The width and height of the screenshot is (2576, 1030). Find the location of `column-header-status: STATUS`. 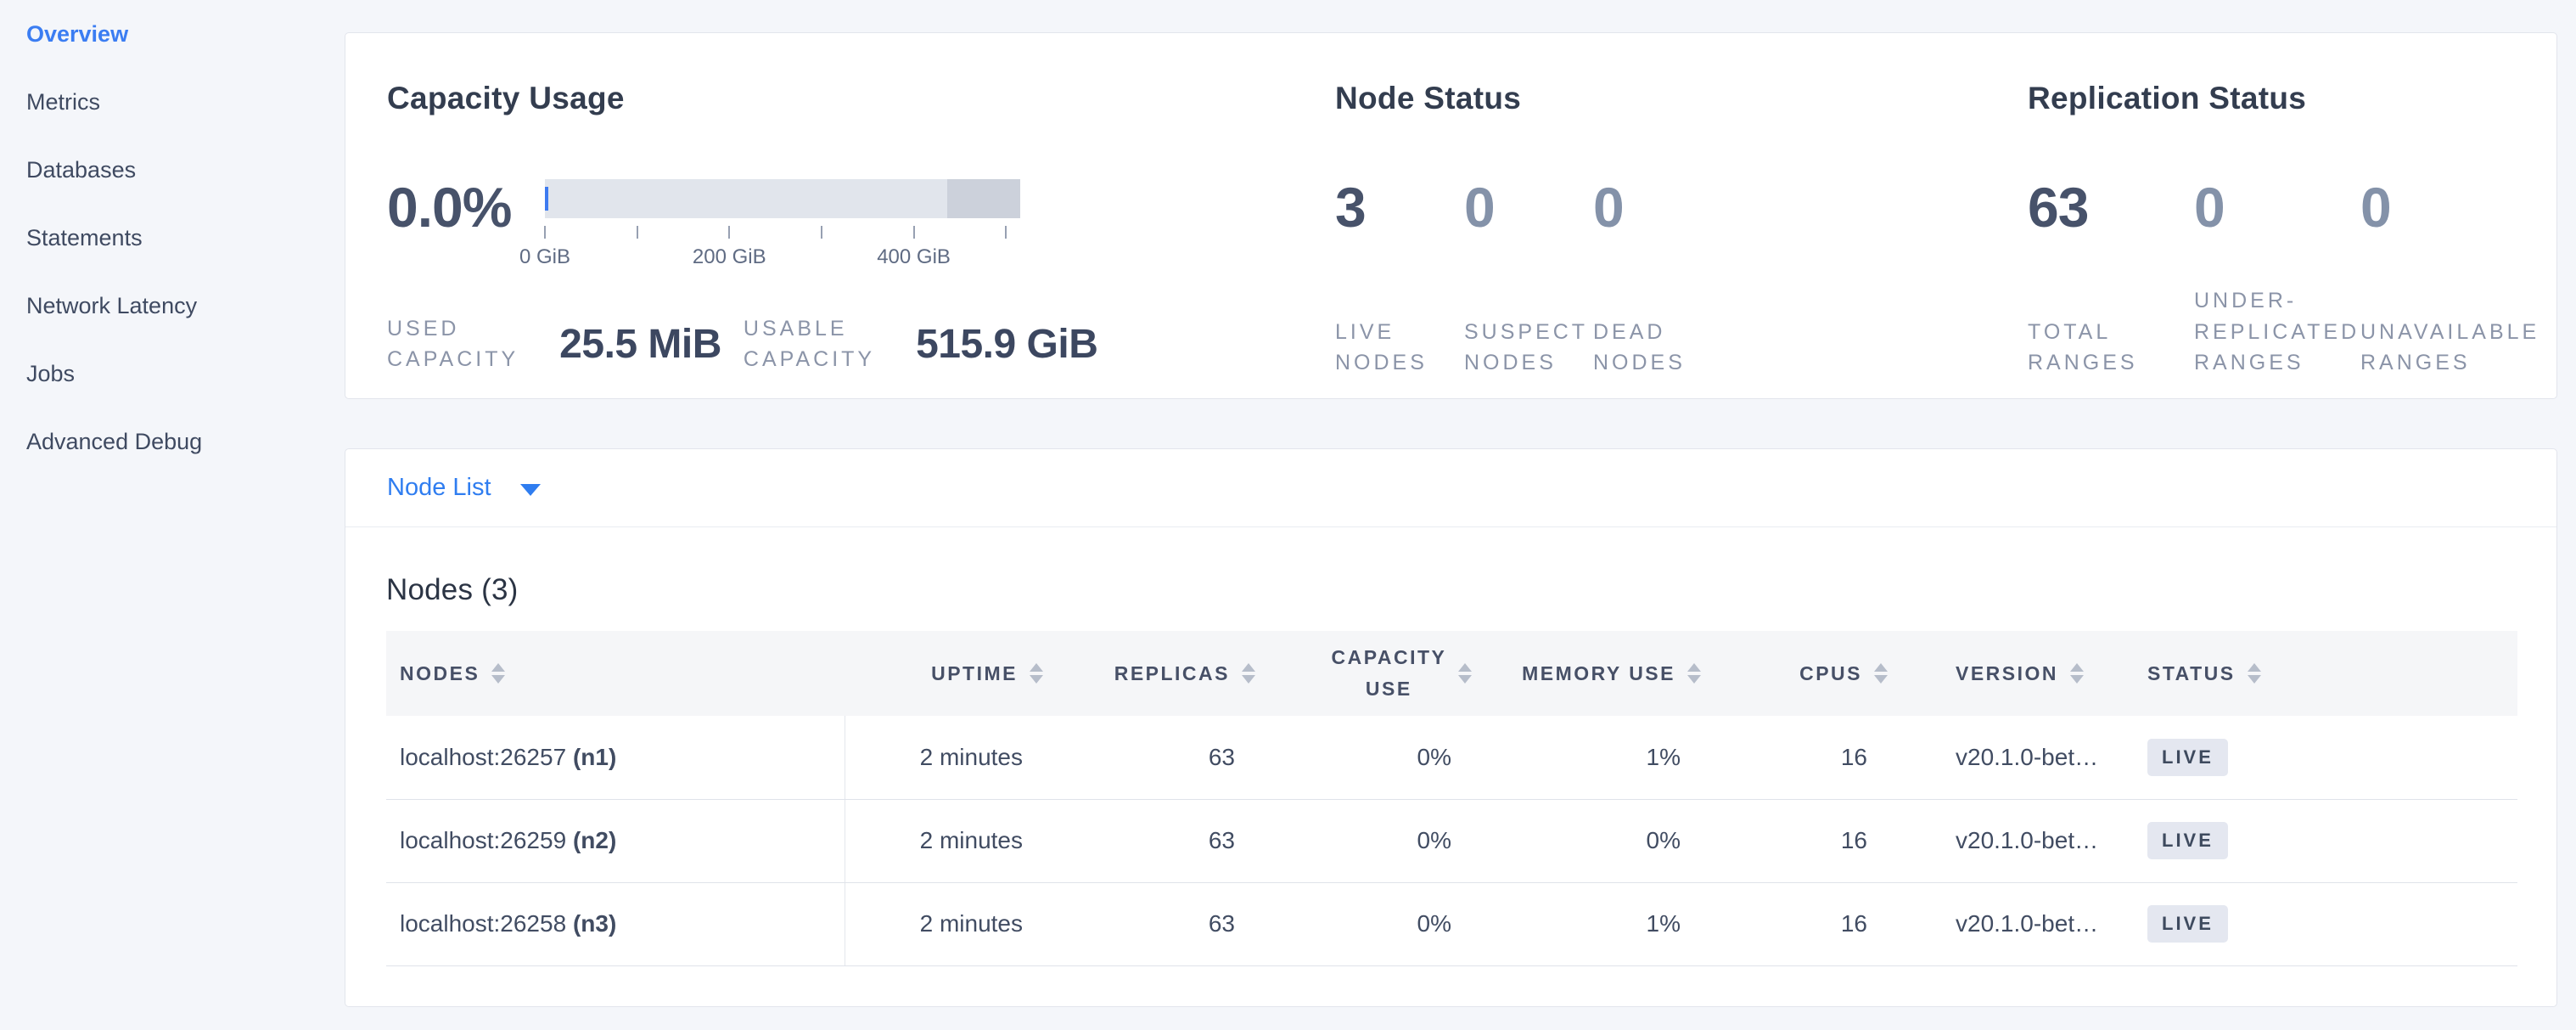

column-header-status: STATUS is located at coordinates (2328, 673).